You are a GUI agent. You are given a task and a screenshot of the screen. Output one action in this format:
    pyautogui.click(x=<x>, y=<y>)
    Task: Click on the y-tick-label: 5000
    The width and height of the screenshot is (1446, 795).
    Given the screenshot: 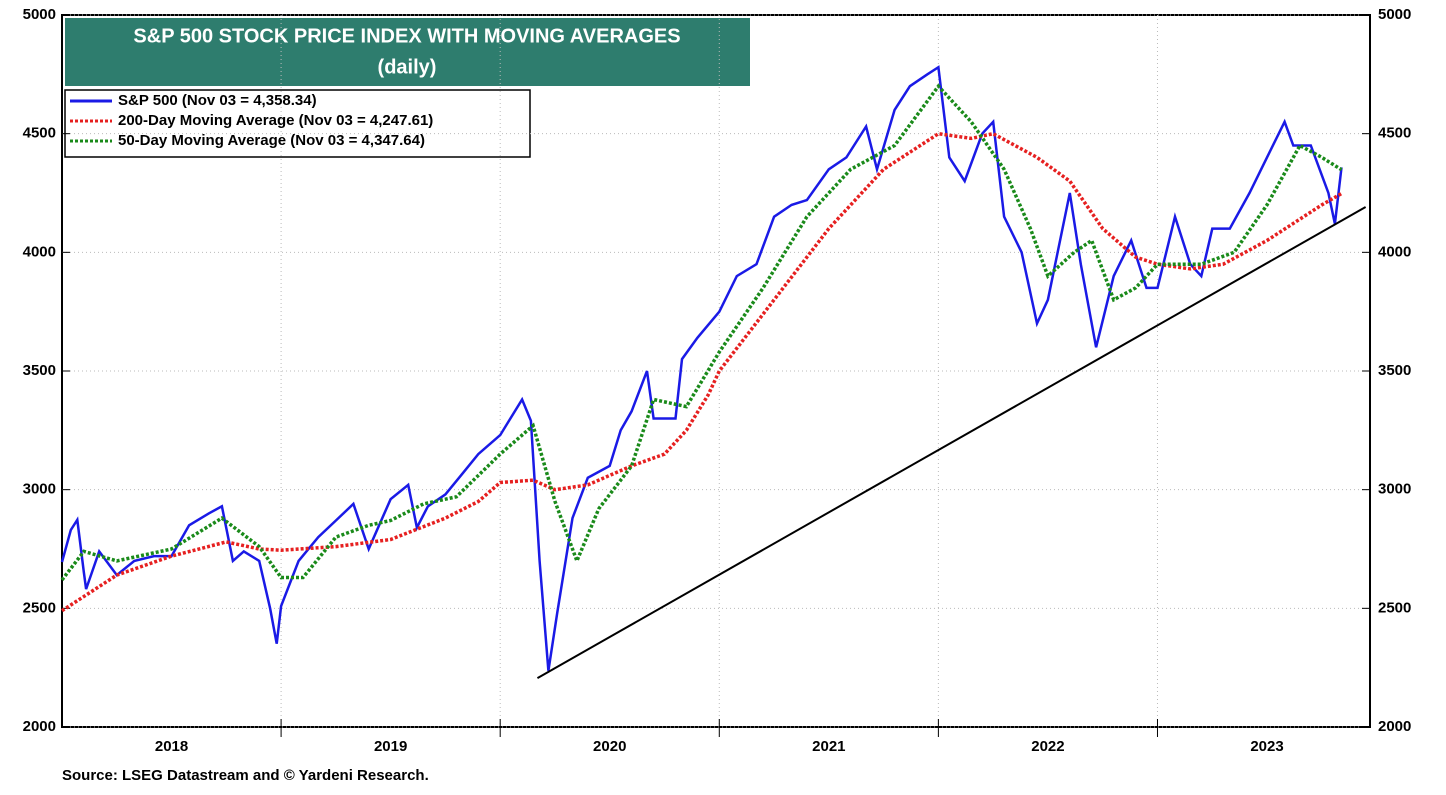 What is the action you would take?
    pyautogui.click(x=39, y=14)
    